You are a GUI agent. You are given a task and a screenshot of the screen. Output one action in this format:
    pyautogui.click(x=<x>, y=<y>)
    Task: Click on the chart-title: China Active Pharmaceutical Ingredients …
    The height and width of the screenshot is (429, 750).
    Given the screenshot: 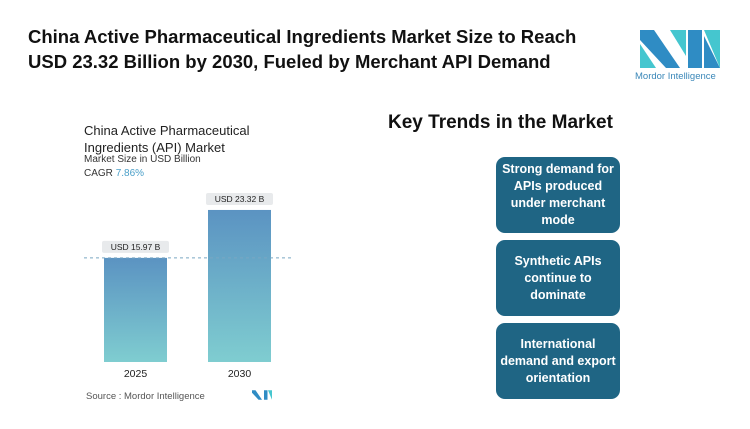 What is the action you would take?
    pyautogui.click(x=167, y=139)
    